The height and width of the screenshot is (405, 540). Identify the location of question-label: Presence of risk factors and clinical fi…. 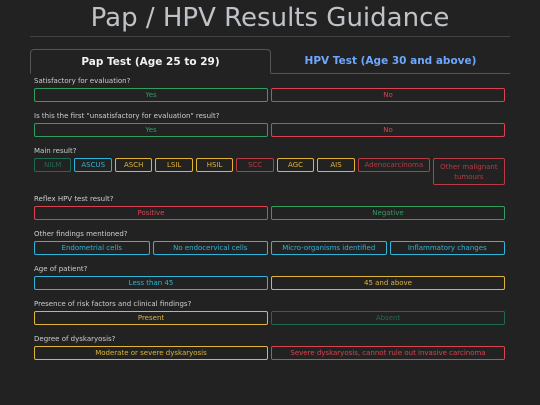
(113, 304).